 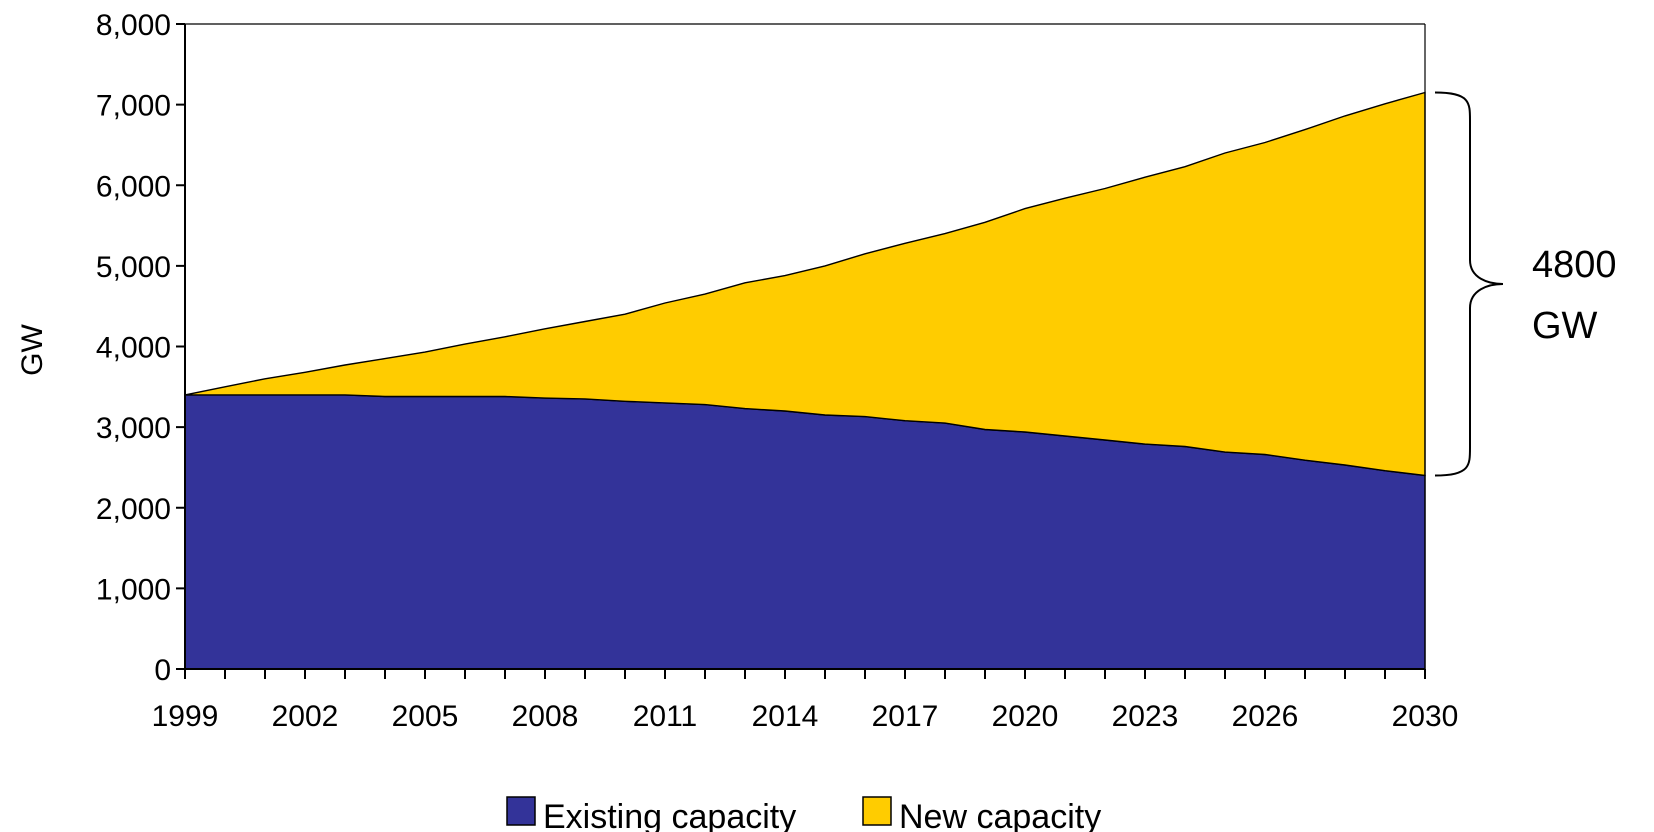 I want to click on total-annotation-unit: GW, so click(x=1565, y=326).